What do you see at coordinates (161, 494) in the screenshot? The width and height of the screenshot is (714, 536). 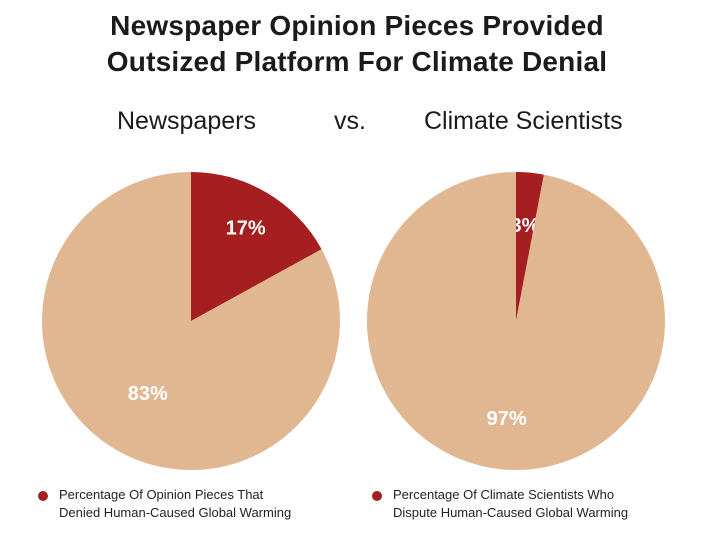 I see `legend-newspapers-line-1: Percentage Of Opinion Pieces That` at bounding box center [161, 494].